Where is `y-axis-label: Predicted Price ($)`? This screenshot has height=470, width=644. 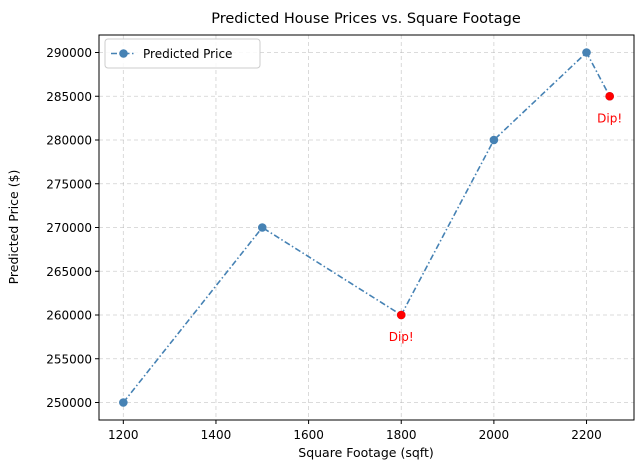 y-axis-label: Predicted Price ($) is located at coordinates (13, 227).